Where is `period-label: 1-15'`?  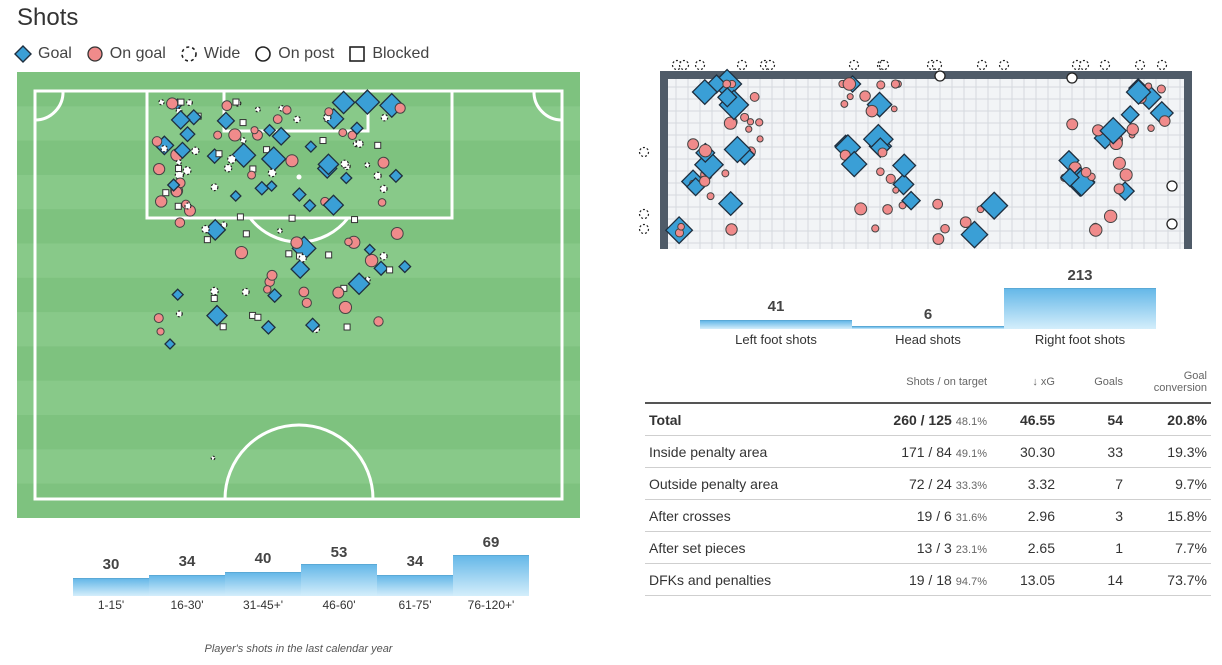
period-label: 1-15' is located at coordinates (111, 605).